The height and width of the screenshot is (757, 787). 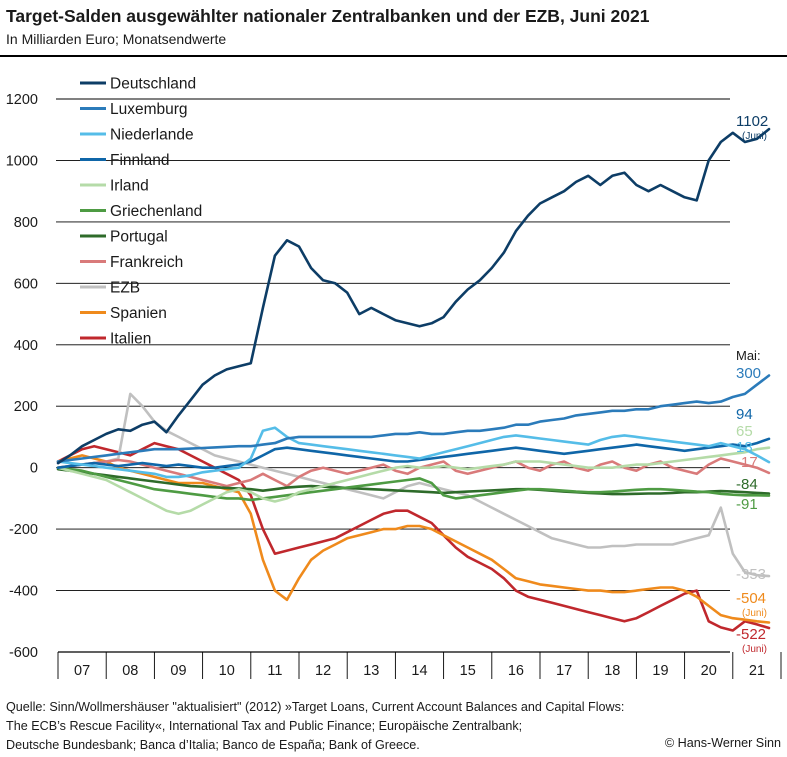 What do you see at coordinates (130, 671) in the screenshot?
I see `x-tick-label: 08` at bounding box center [130, 671].